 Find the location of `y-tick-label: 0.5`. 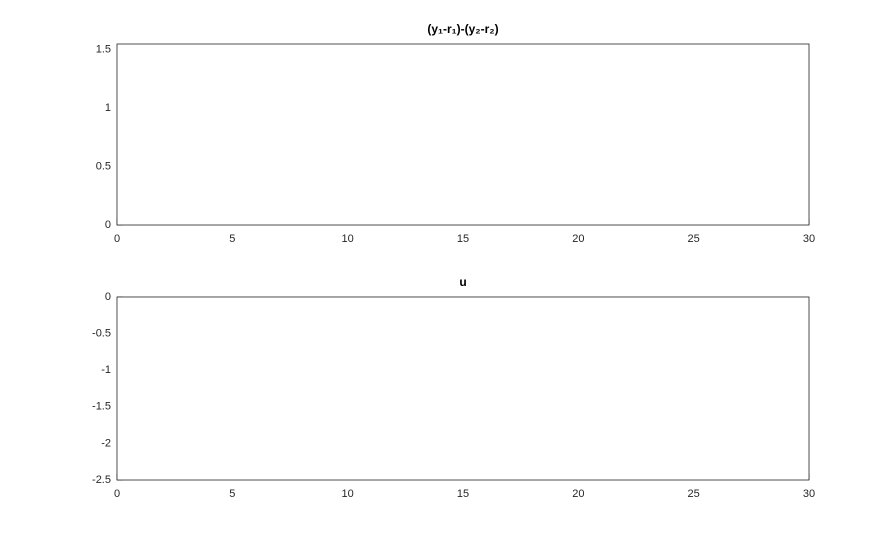

y-tick-label: 0.5 is located at coordinates (103, 167).